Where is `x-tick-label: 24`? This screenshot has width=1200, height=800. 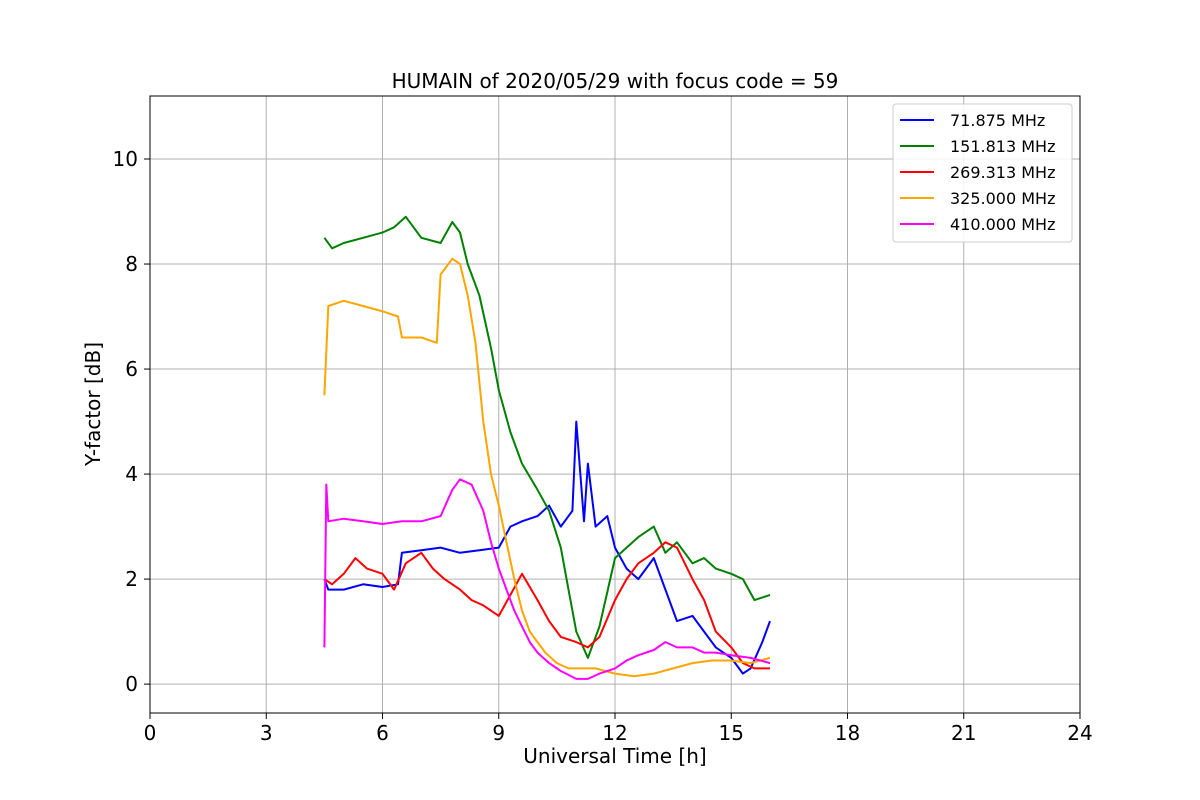
x-tick-label: 24 is located at coordinates (1079, 733).